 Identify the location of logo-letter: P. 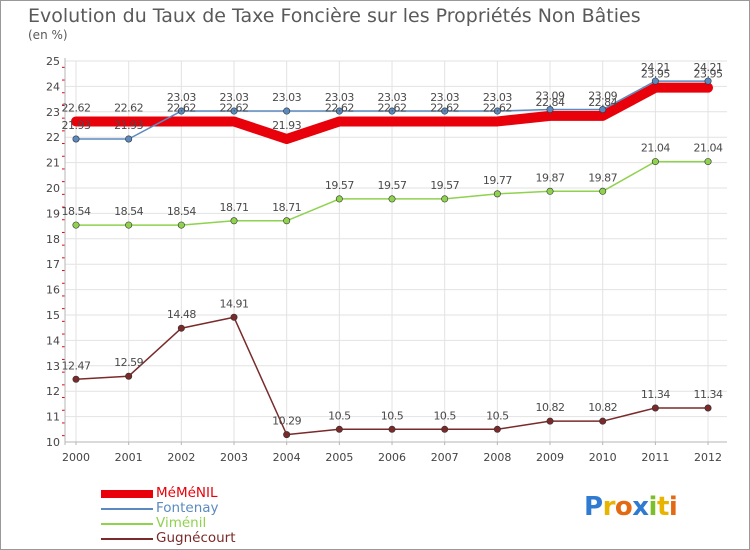
(593, 507).